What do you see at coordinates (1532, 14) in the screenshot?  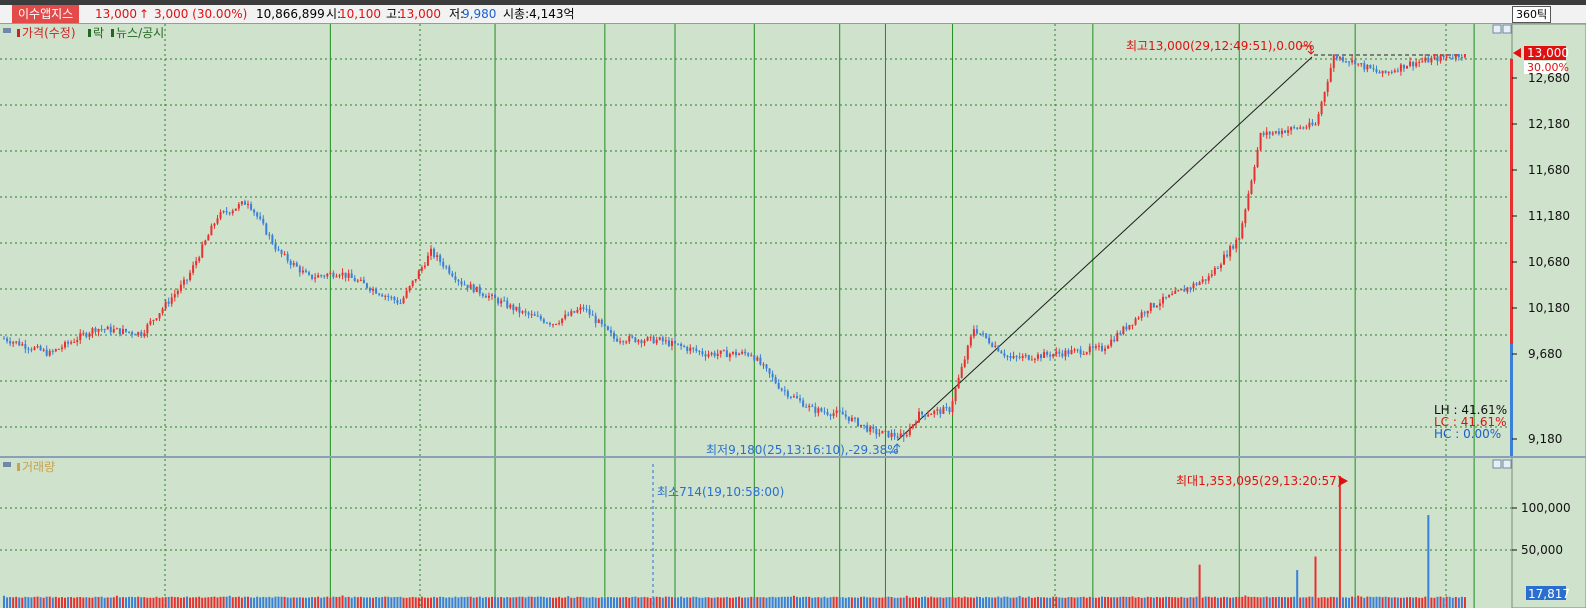 I see `tick-interval-button: 360틱` at bounding box center [1532, 14].